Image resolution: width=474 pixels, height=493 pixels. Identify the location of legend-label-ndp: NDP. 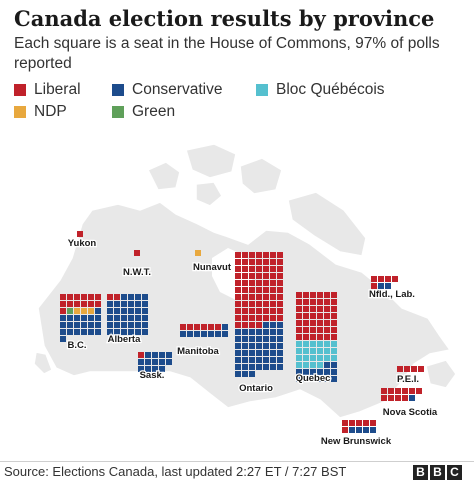
(50, 111).